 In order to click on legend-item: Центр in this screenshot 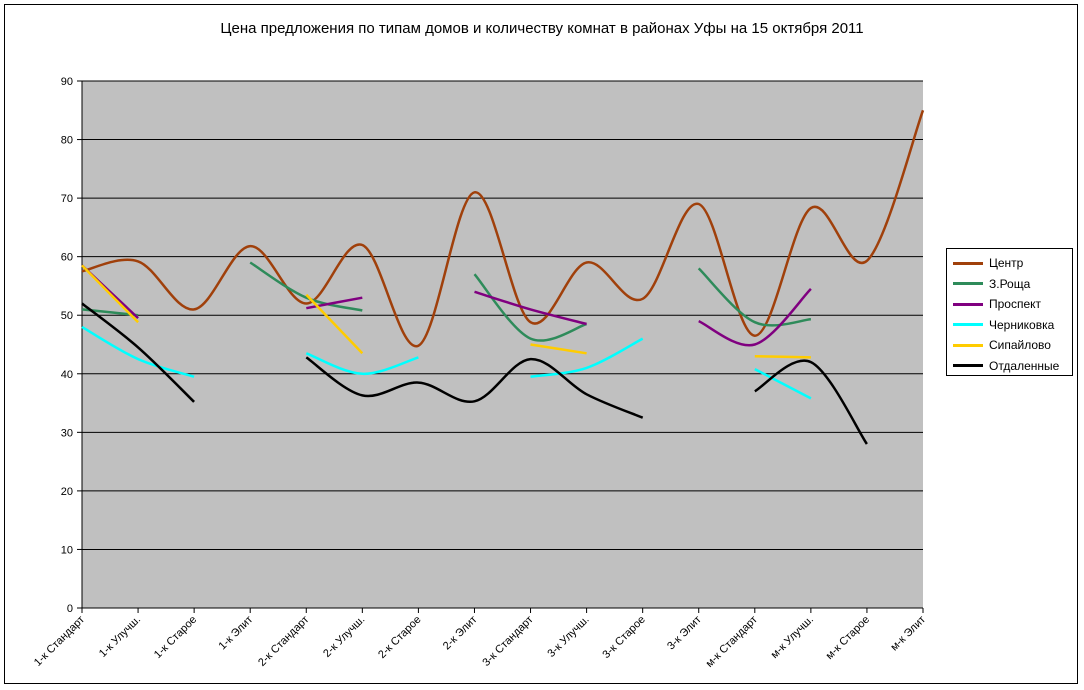, I will do `click(1012, 263)`.